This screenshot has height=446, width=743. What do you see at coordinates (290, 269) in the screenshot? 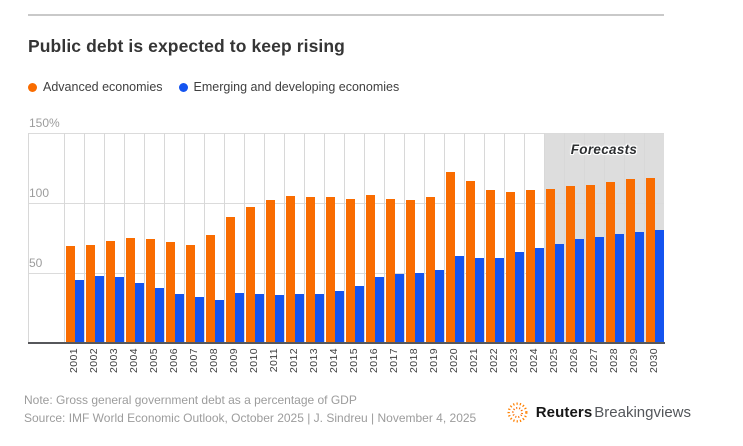
I see `bar-advanced-2012` at bounding box center [290, 269].